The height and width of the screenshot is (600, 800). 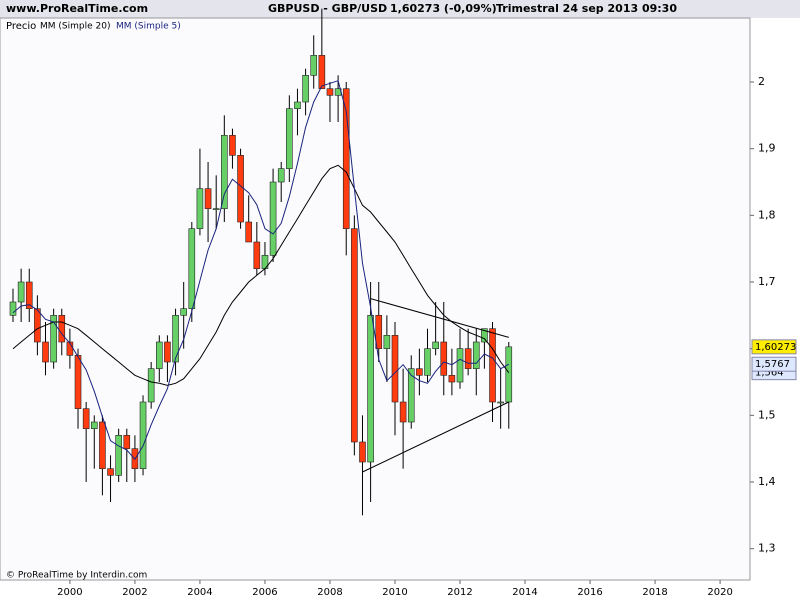 I want to click on header-bar, so click(x=400, y=9).